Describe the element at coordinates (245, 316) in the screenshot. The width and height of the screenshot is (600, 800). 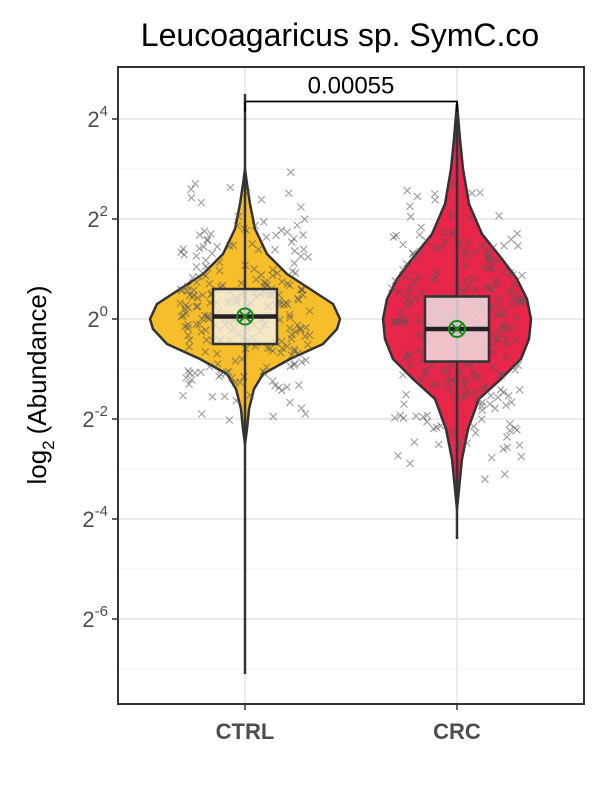
I see `mean-marker-ctrl` at that location.